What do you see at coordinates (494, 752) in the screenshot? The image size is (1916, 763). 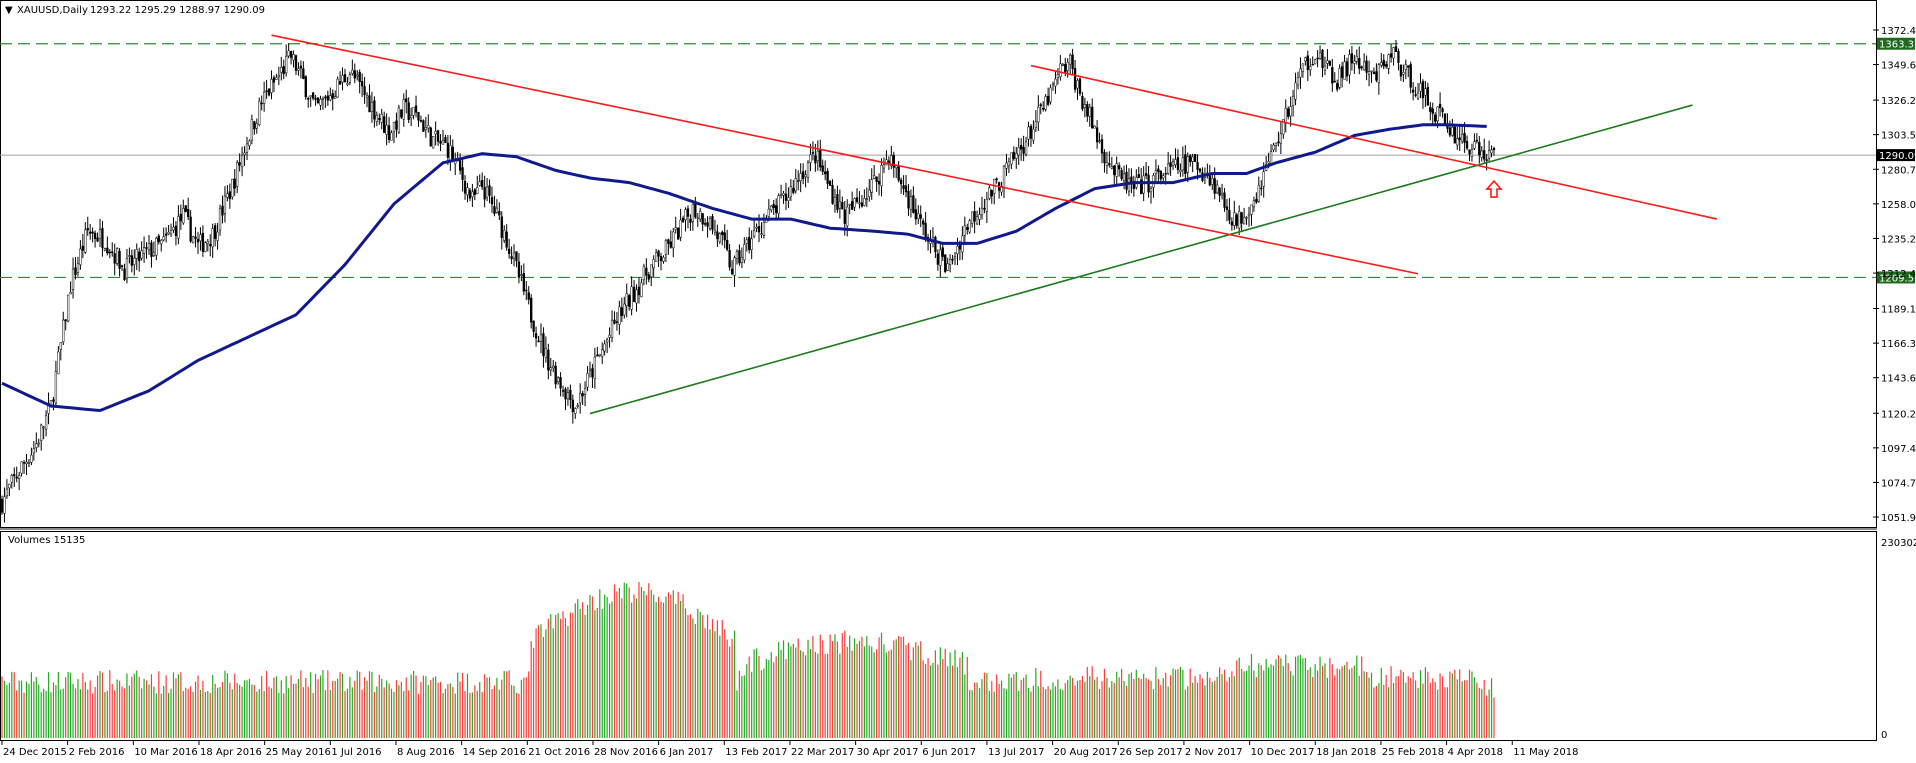 I see `date-tick-label: 14 Sep 2016` at bounding box center [494, 752].